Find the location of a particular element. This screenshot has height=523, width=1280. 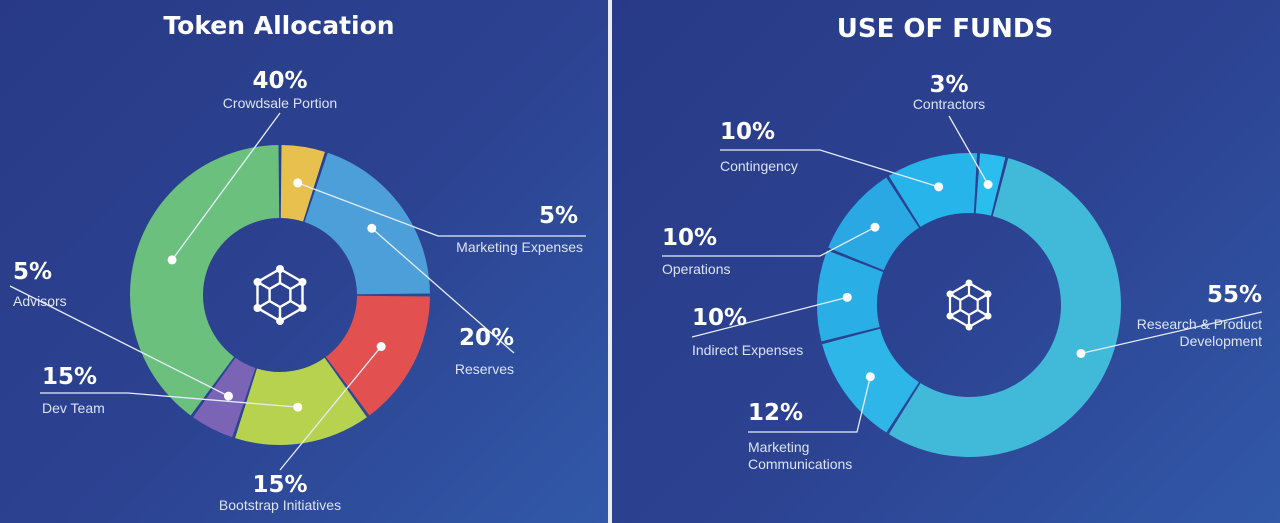

percent-label-contingency: 10% is located at coordinates (747, 132).